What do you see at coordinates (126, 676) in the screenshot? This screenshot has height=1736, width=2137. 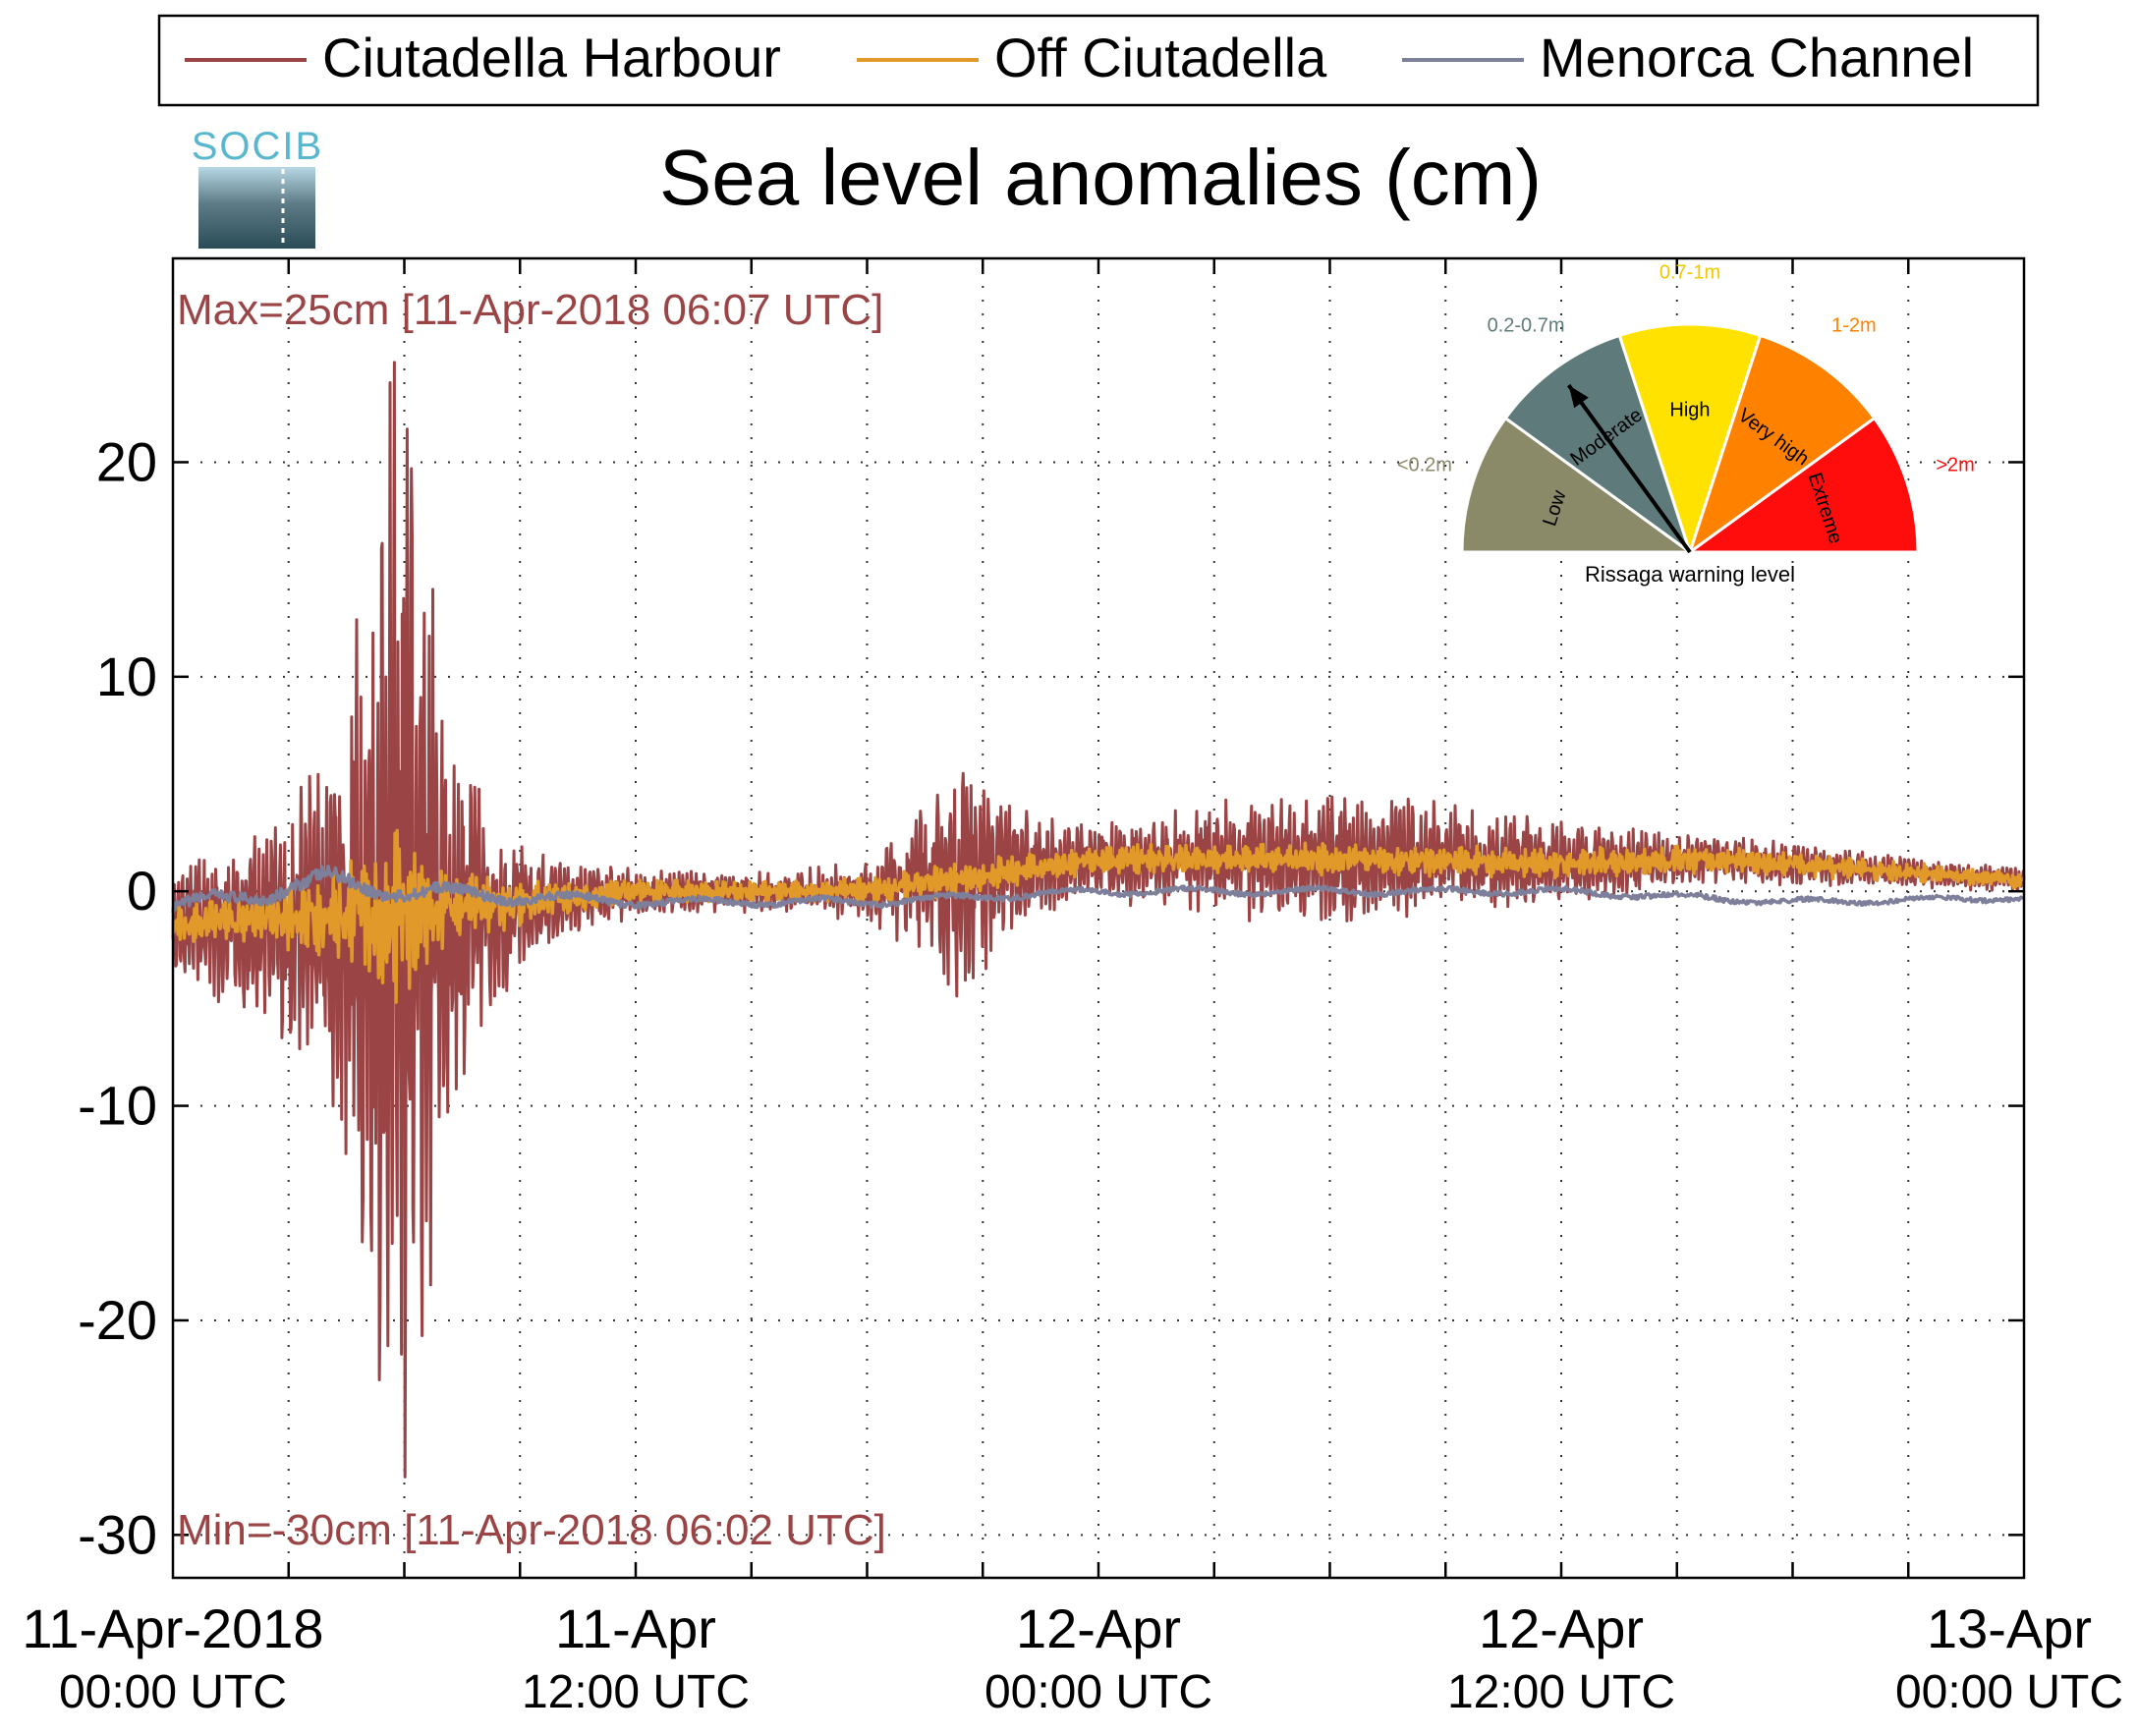 I see `y-tick-label: 10` at bounding box center [126, 676].